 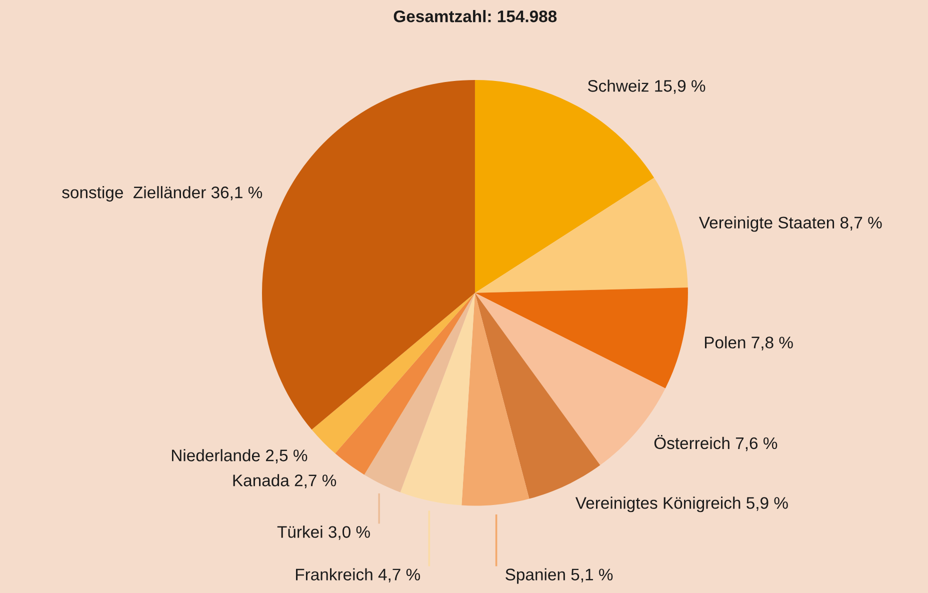 I want to click on slice-label: Niederlande 2,5 %, so click(x=240, y=456).